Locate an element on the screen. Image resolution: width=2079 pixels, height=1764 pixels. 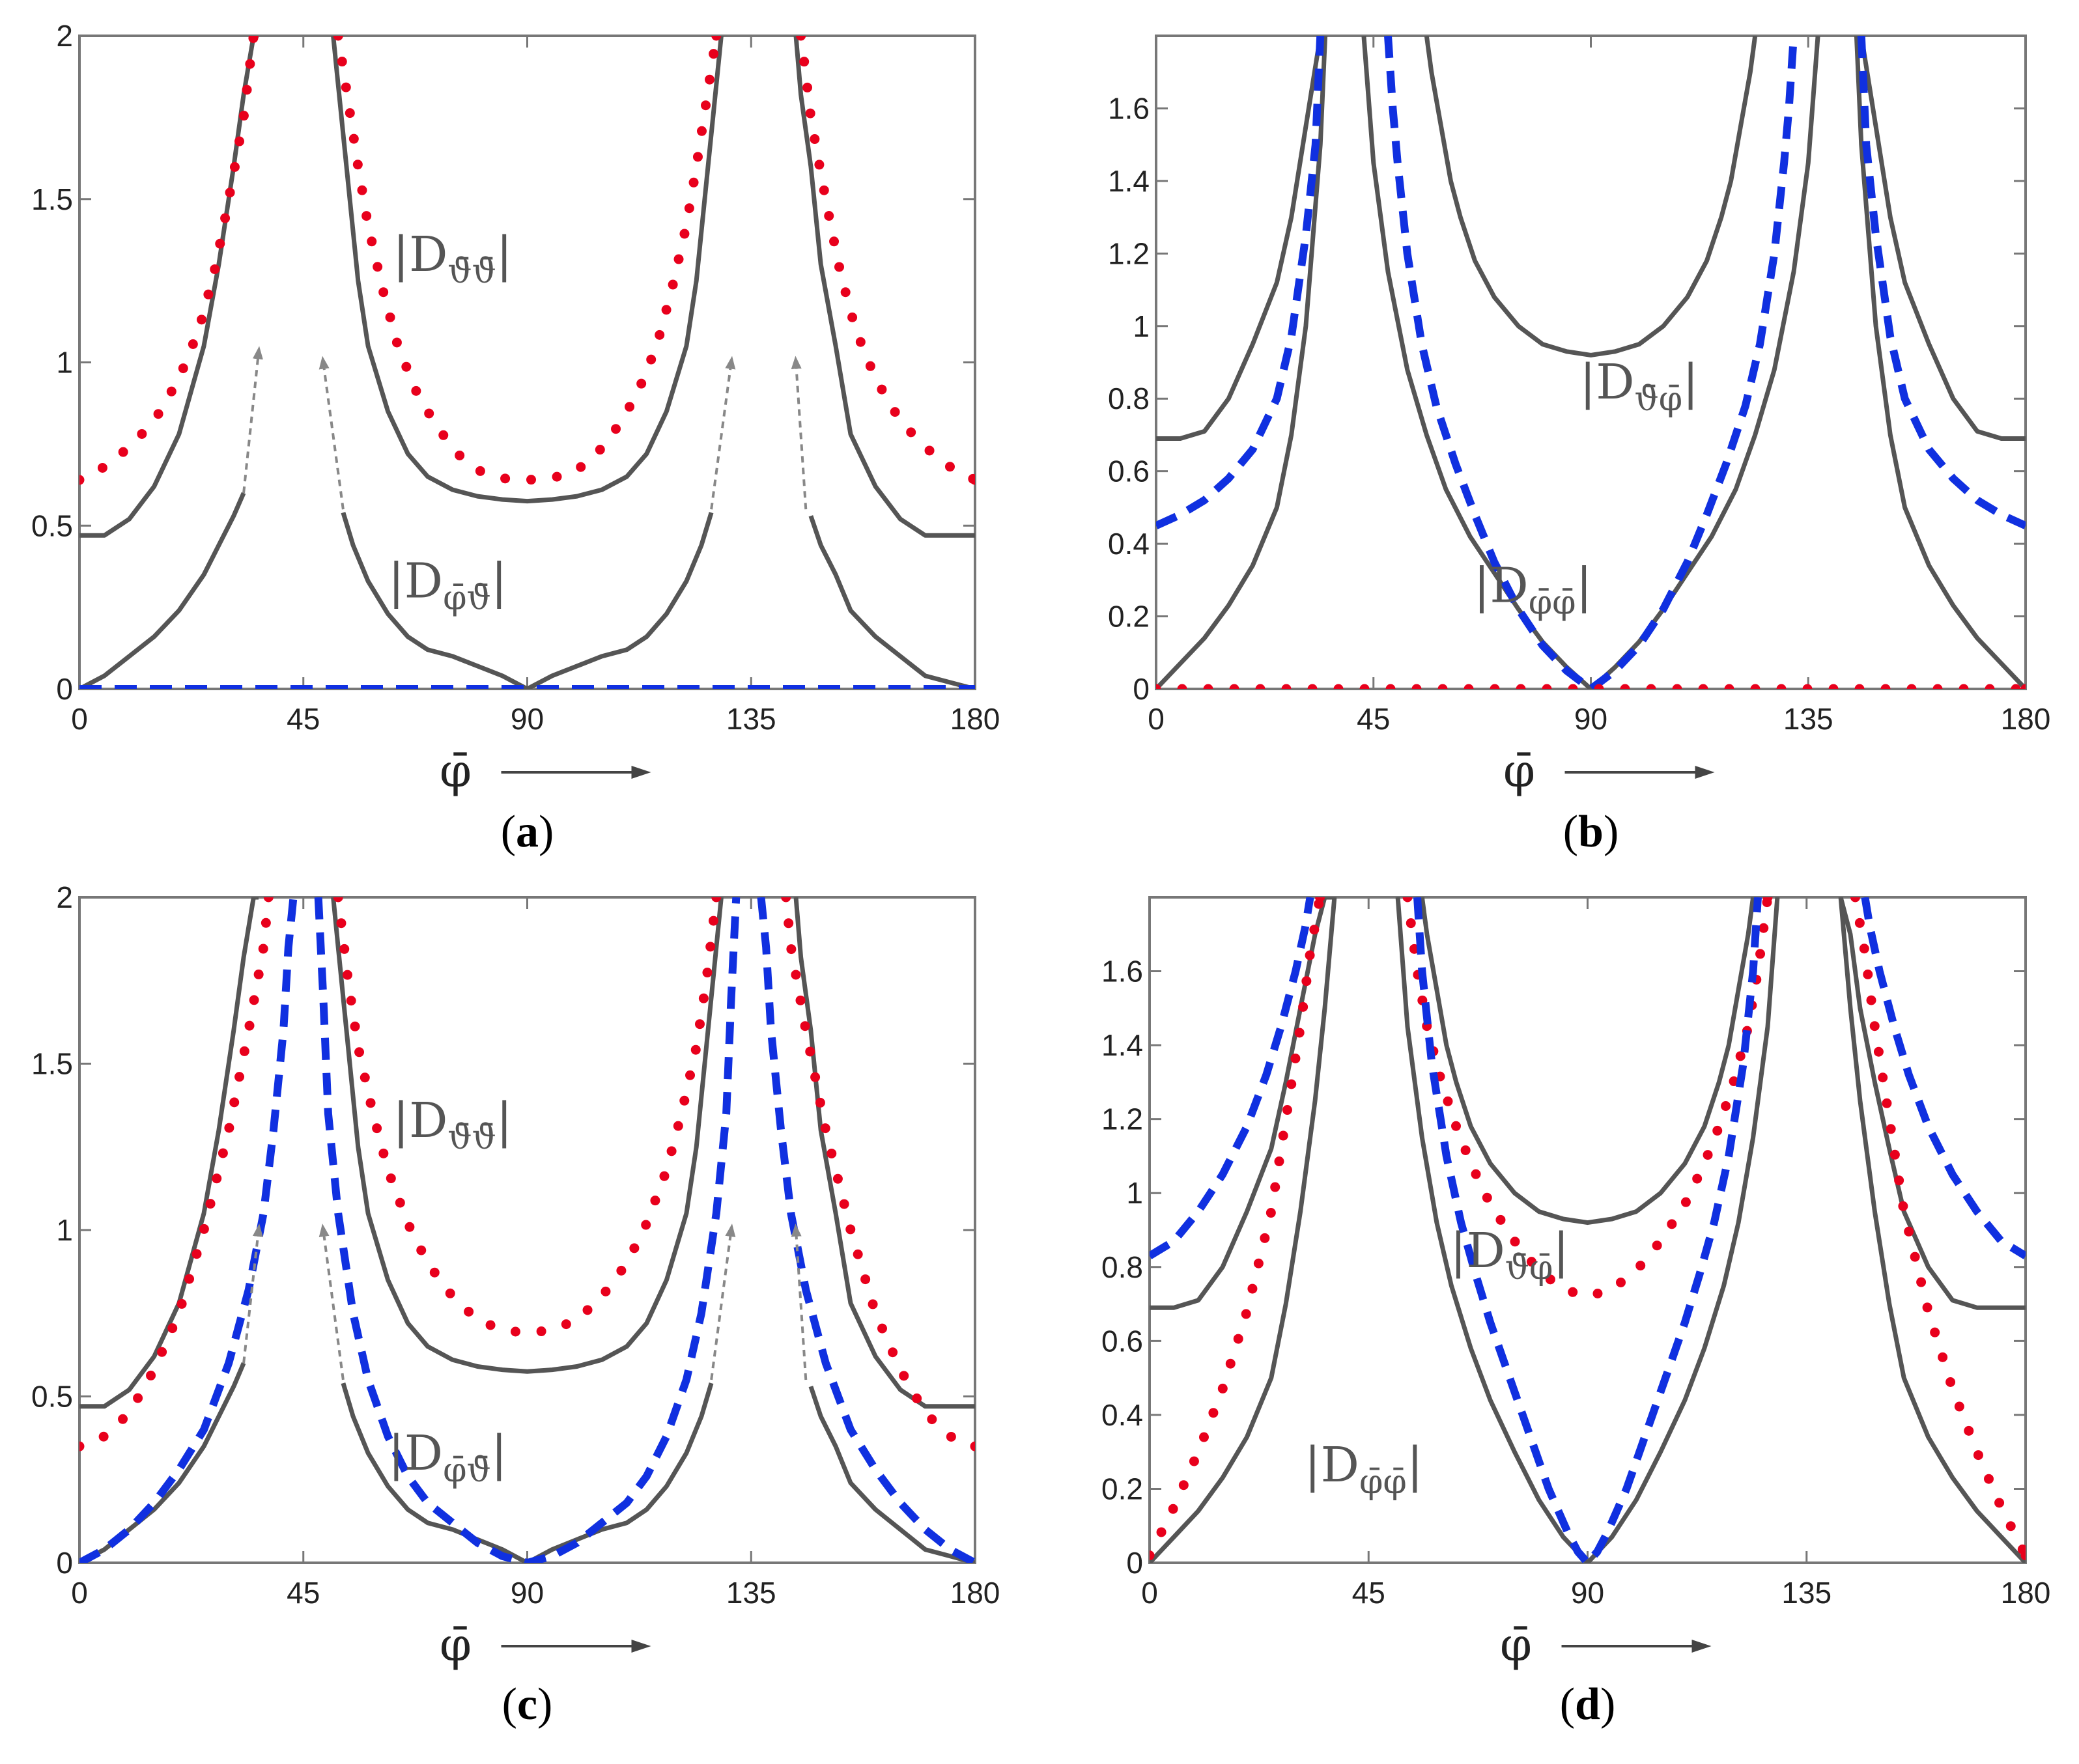
x-tick-label: 0 is located at coordinates (1149, 1593).